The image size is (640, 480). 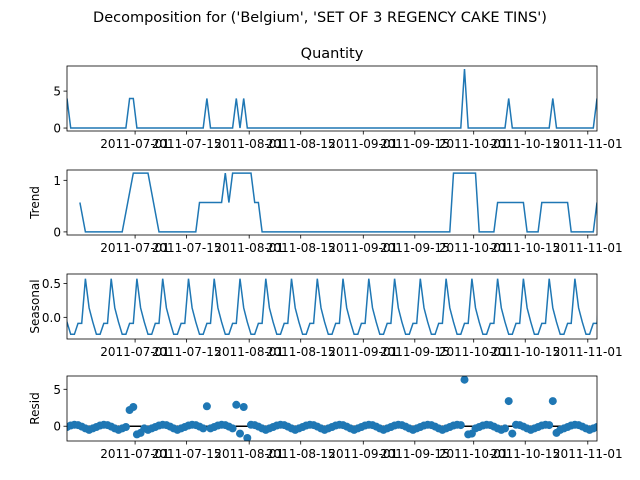 I want to click on observed-xtick-label: 2011-10-01, so click(x=474, y=144).